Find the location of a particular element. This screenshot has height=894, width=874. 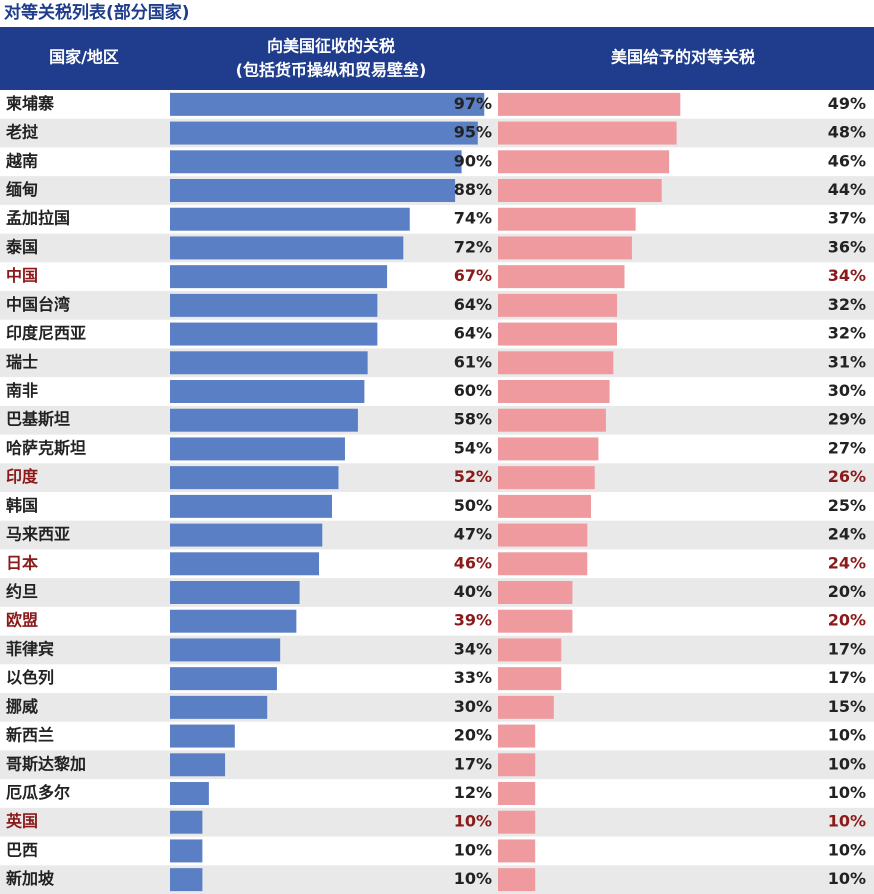

value-label: 39% is located at coordinates (473, 620).